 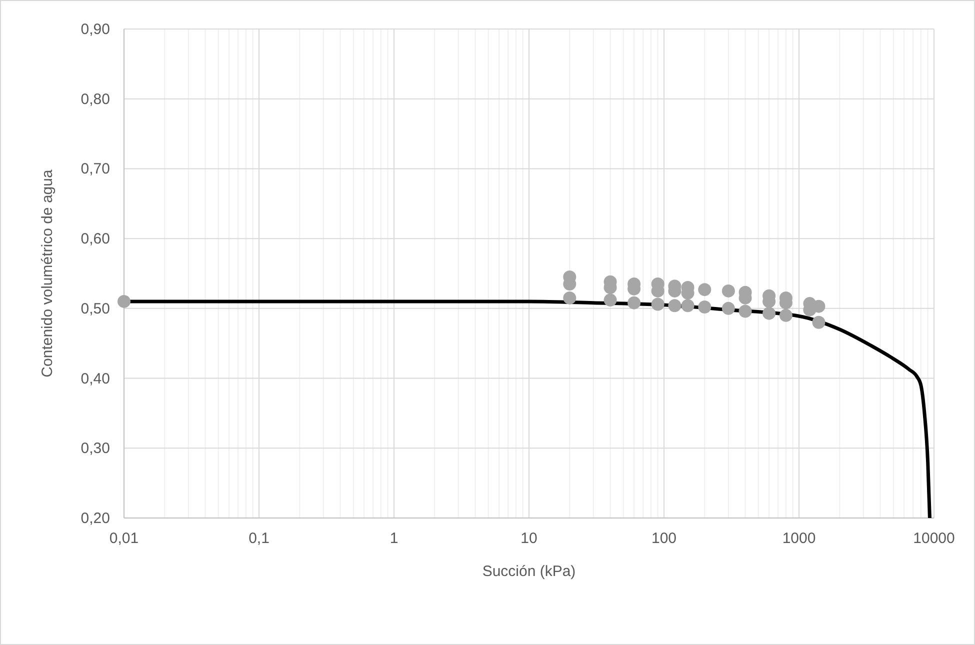 I want to click on y-tick-label: 0,40, so click(x=95, y=379).